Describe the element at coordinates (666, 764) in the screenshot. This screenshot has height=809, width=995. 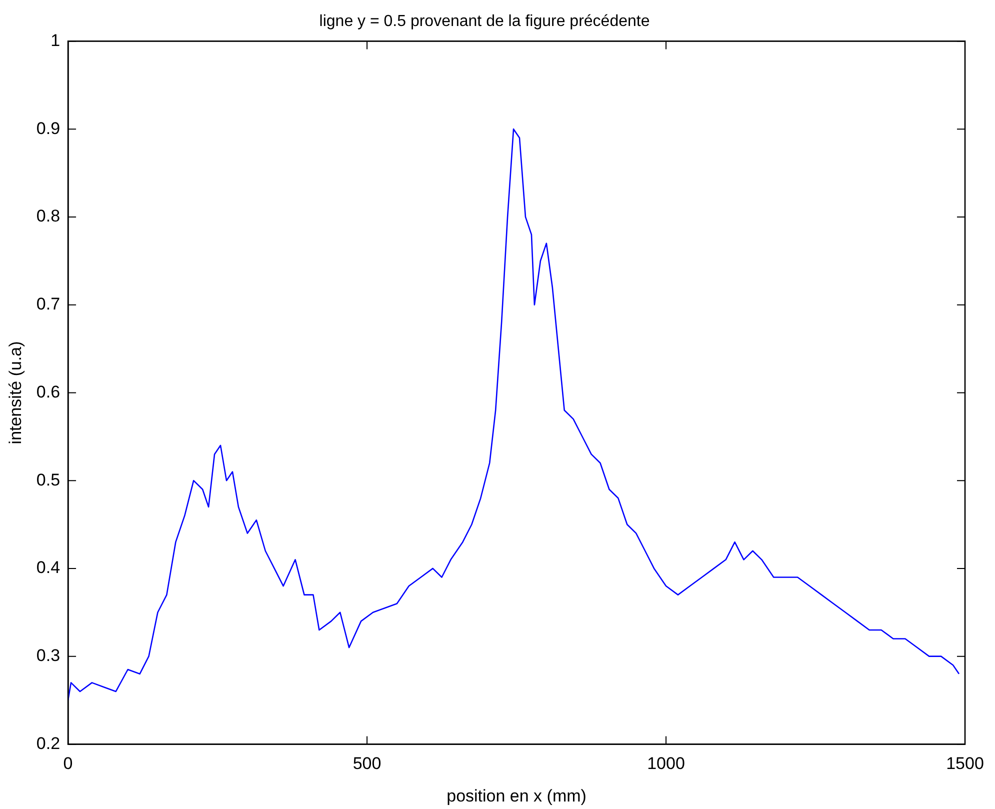
I see `x-tick-label: 1000` at that location.